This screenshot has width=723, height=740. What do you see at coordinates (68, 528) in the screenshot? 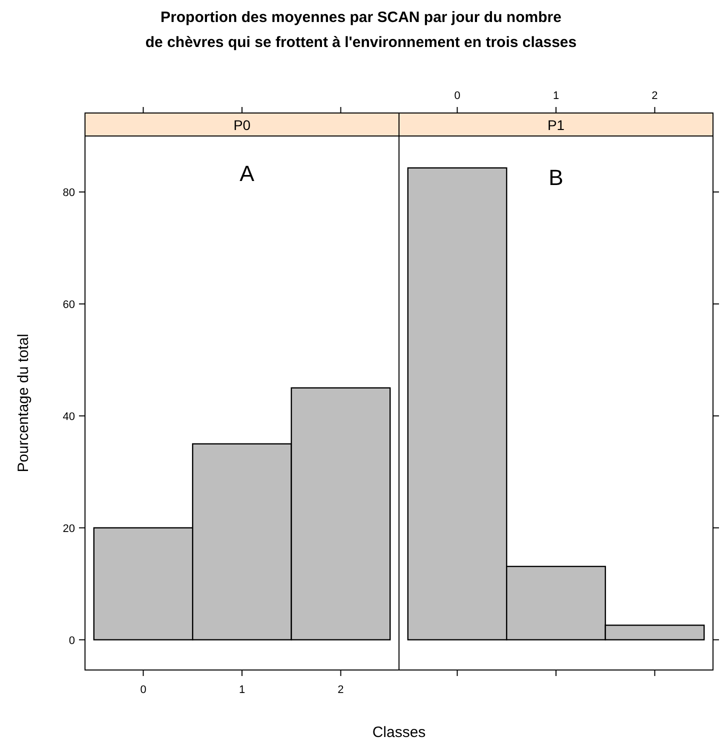
I see `y-tick-label: 20` at bounding box center [68, 528].